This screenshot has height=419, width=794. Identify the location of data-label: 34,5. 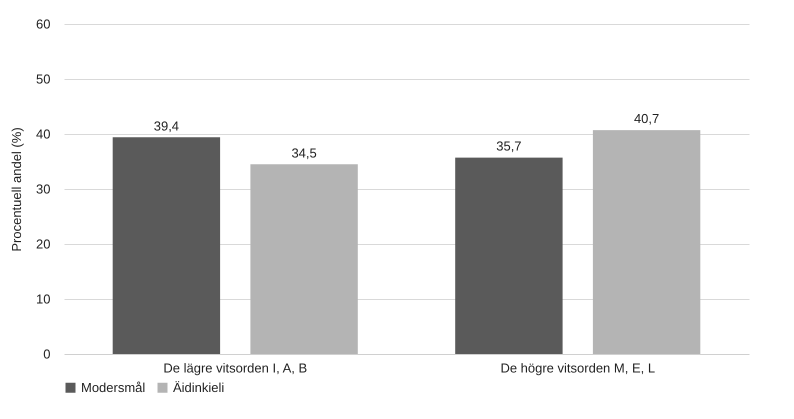
(304, 152).